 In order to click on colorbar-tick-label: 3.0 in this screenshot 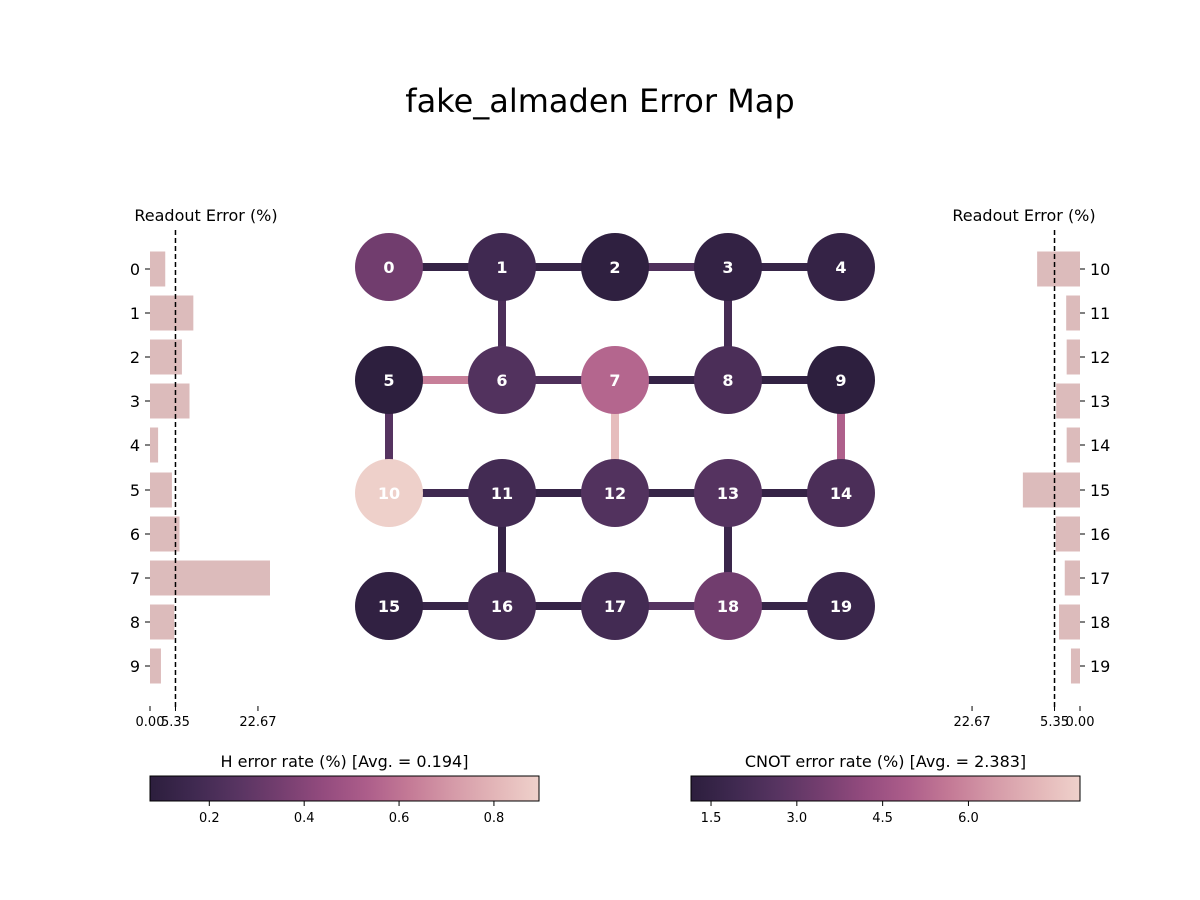, I will do `click(796, 818)`.